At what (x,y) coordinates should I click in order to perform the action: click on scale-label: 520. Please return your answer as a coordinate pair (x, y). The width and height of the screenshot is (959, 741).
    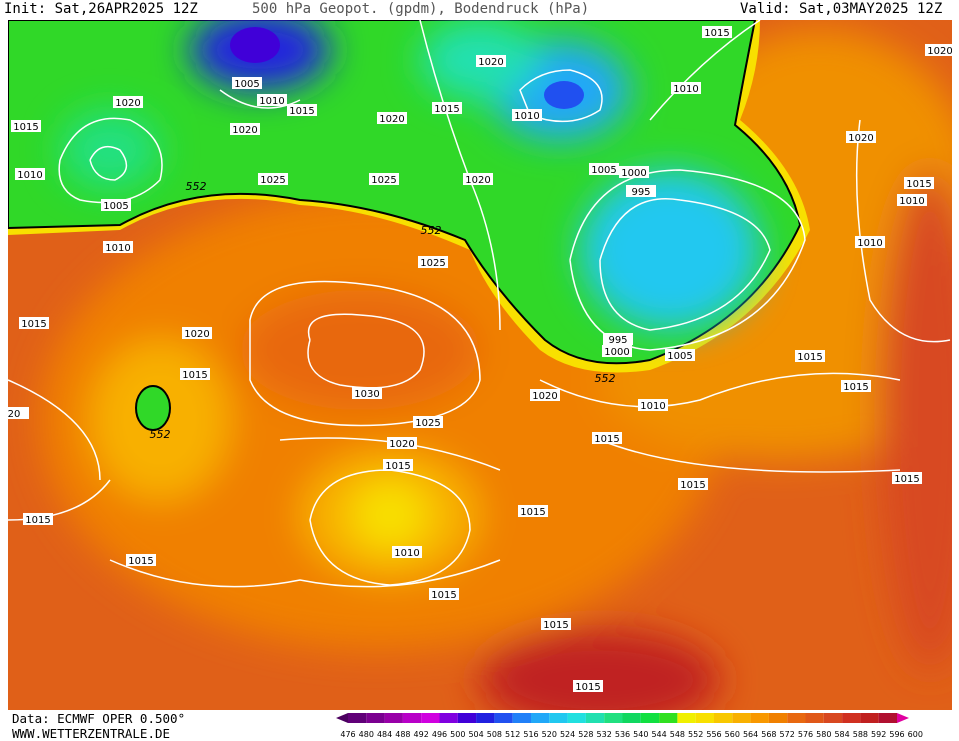
    Looking at the image, I should click on (549, 734).